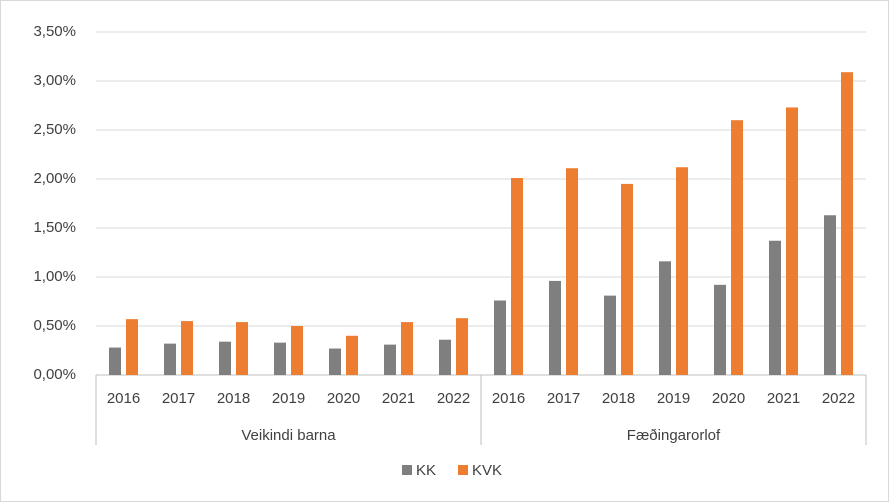 The height and width of the screenshot is (502, 889). What do you see at coordinates (288, 435) in the screenshot?
I see `group-label: Veikindi barna` at bounding box center [288, 435].